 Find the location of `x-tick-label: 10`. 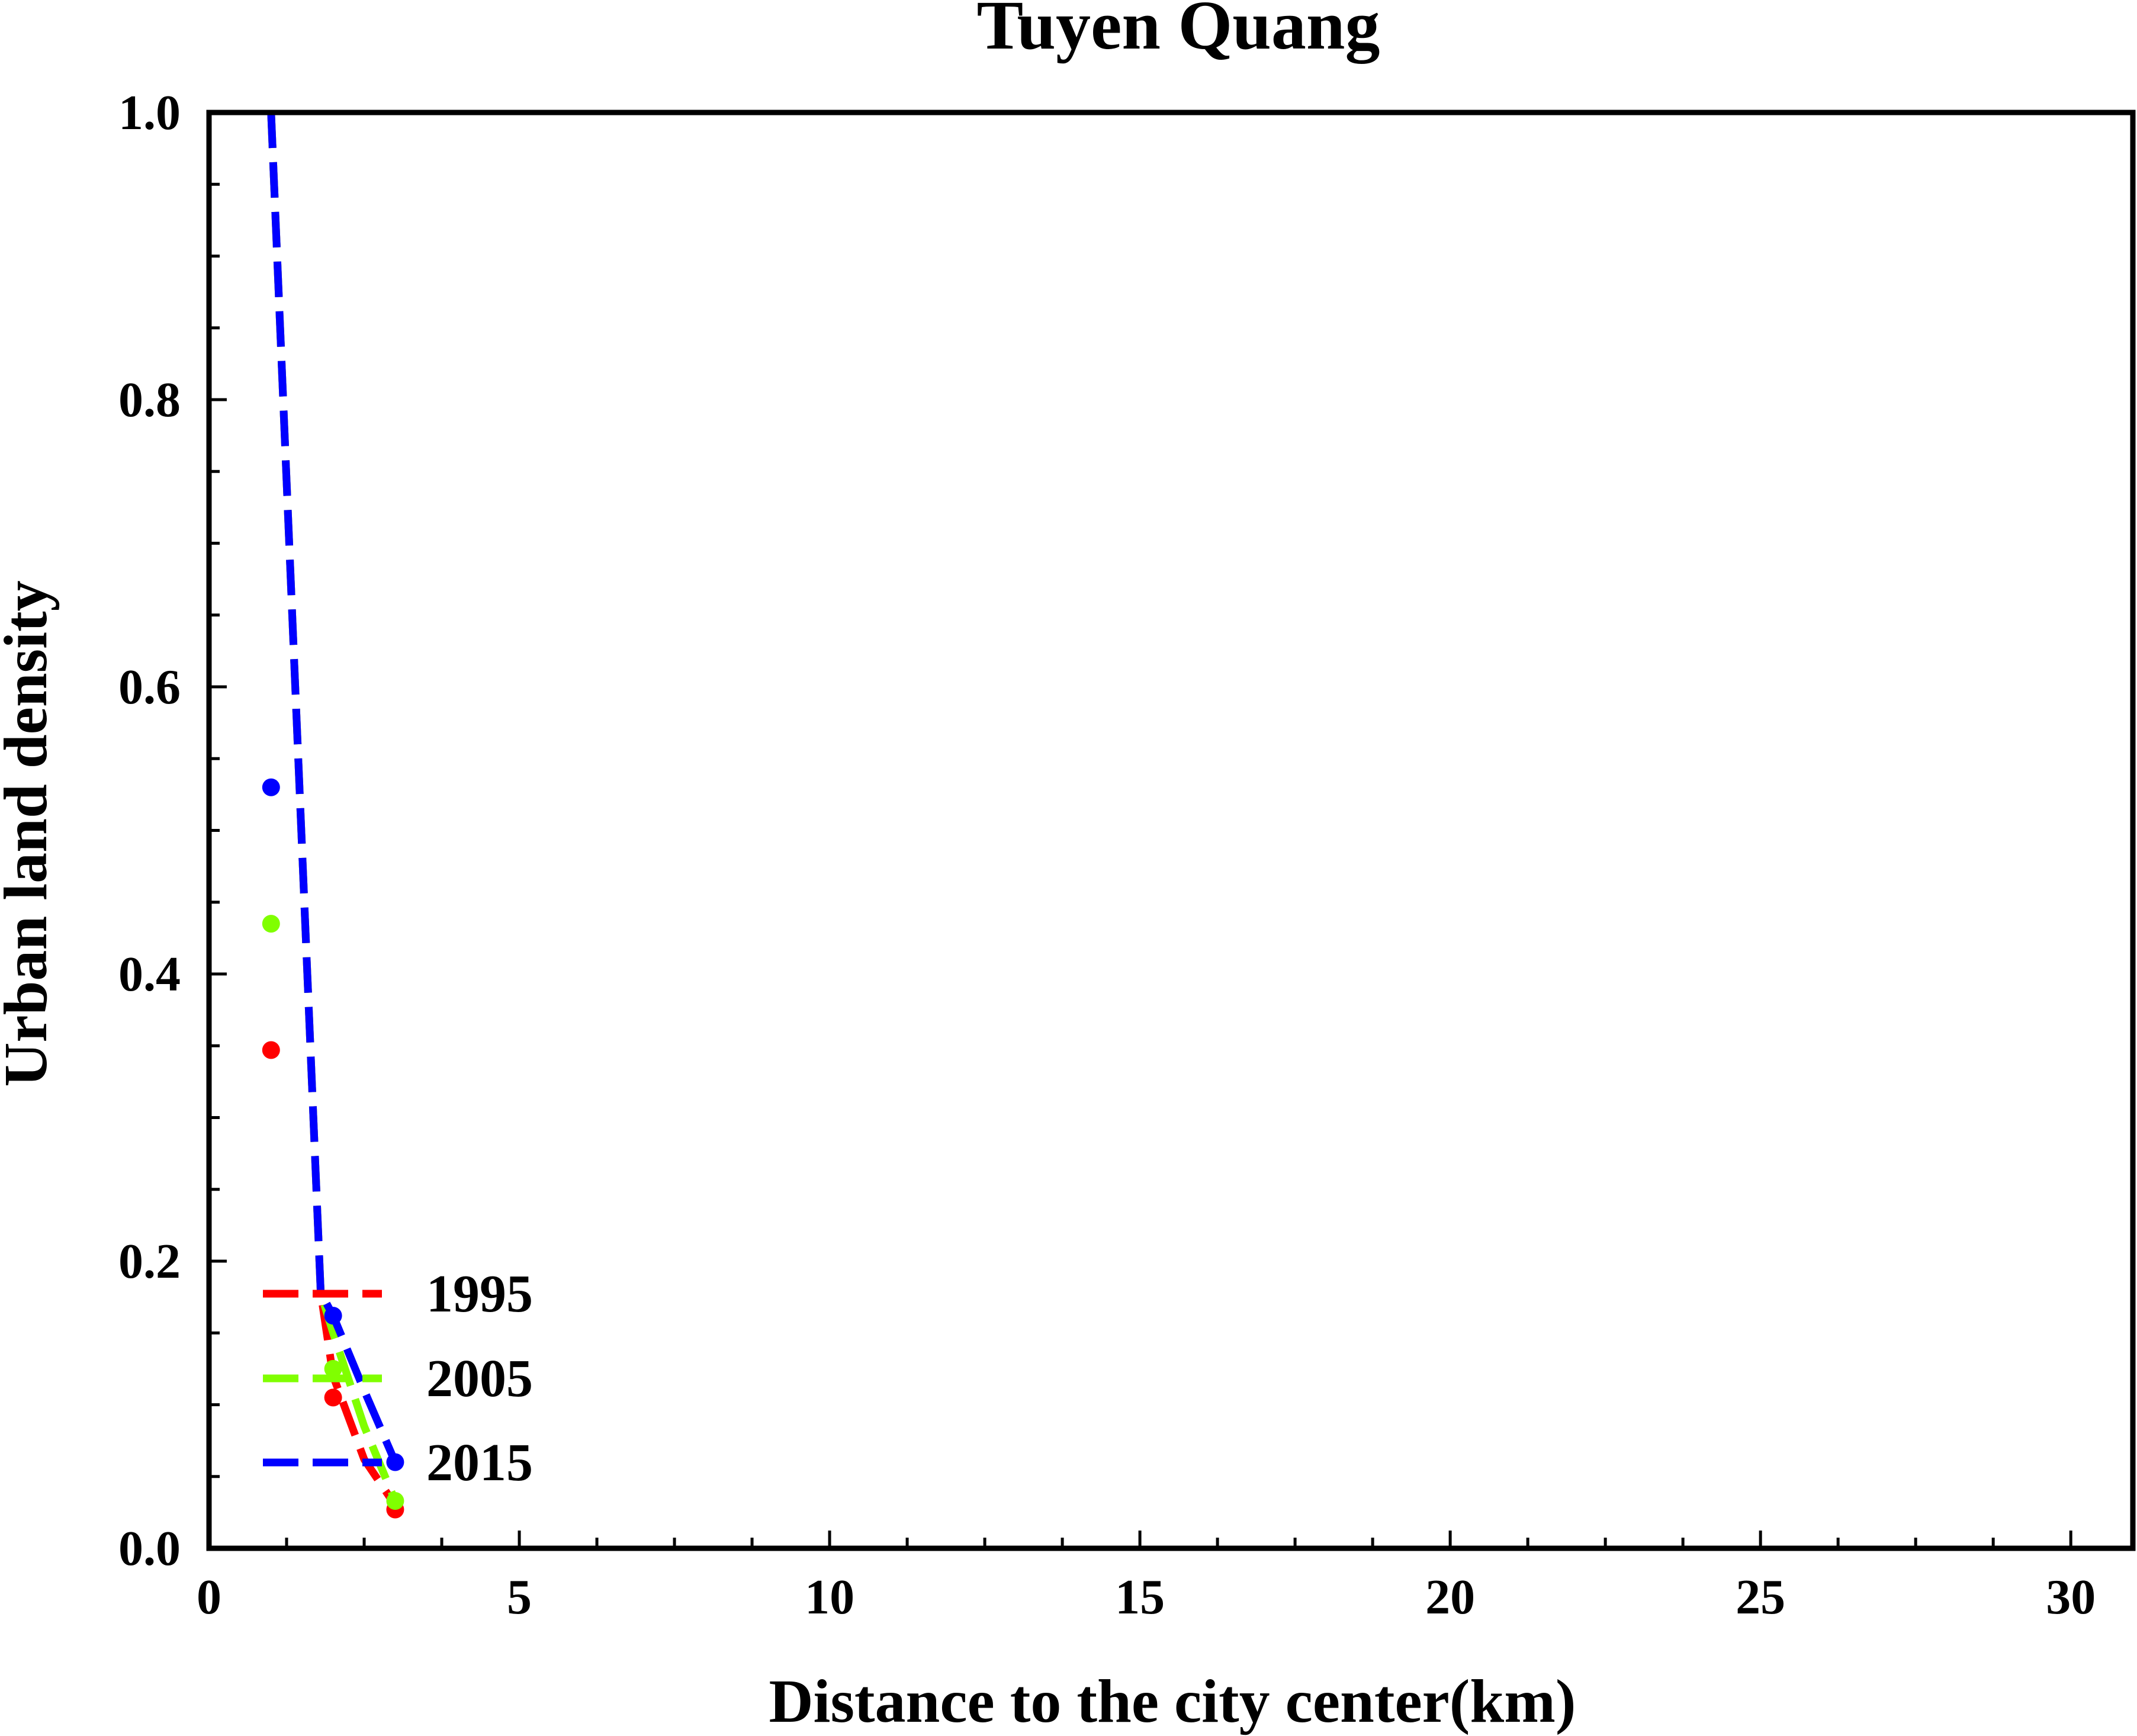

x-tick-label: 10 is located at coordinates (829, 1597).